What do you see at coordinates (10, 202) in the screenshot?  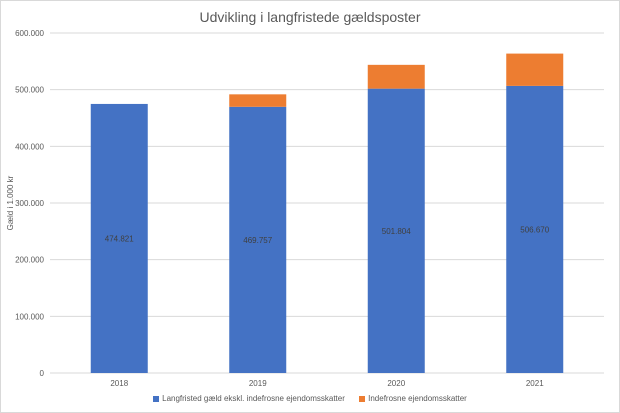 I see `y-axis-label: Gæld i 1.000 kr` at bounding box center [10, 202].